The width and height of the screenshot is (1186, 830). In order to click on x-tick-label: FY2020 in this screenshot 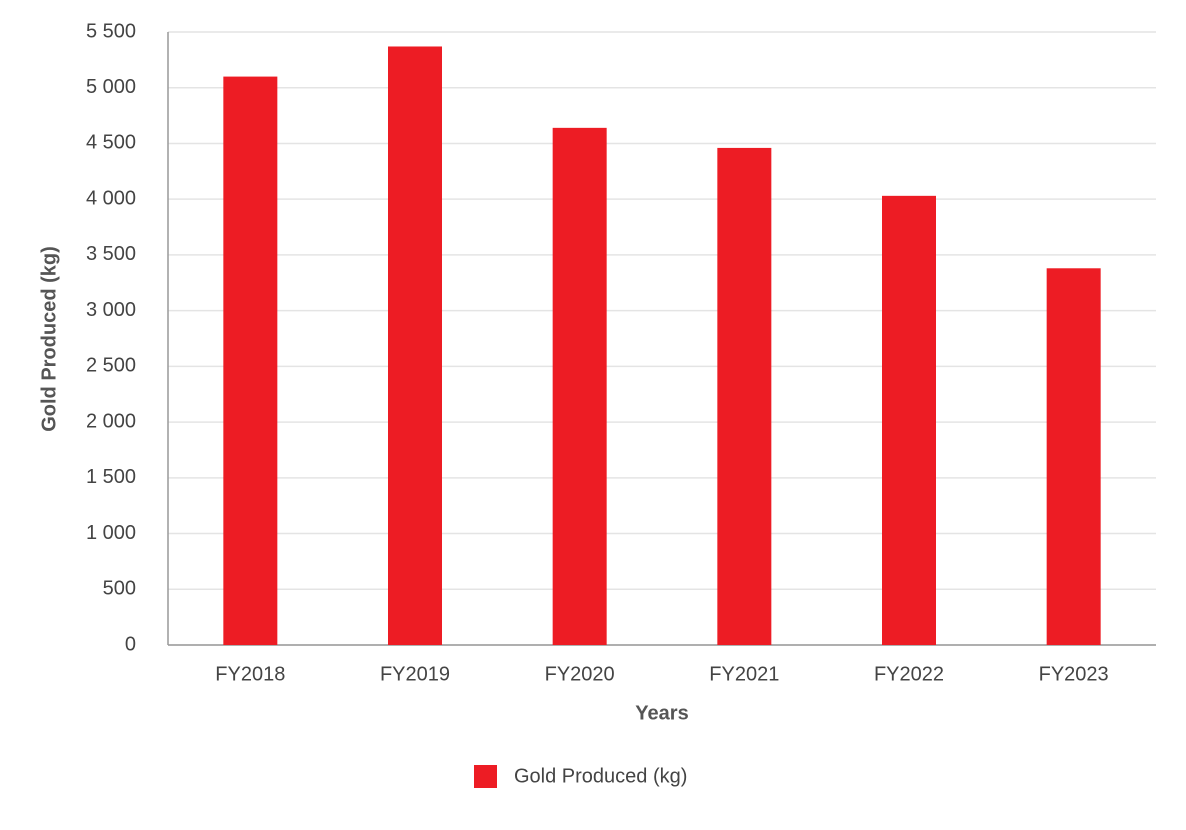, I will do `click(580, 674)`.